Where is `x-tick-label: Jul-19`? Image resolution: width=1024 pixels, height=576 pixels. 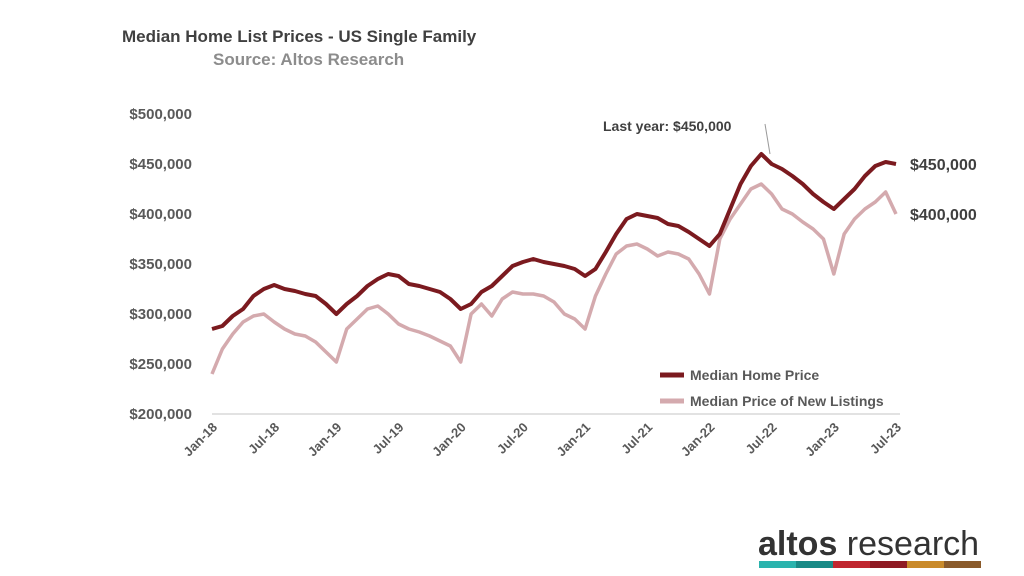 x-tick-label: Jul-19 is located at coordinates (387, 438).